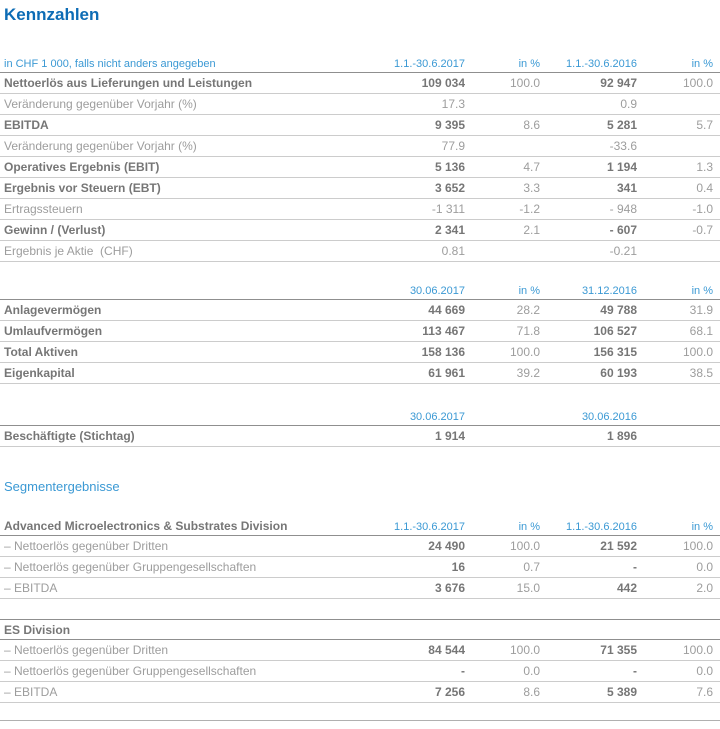  What do you see at coordinates (621, 436) in the screenshot?
I see `value-cell: 1 896` at bounding box center [621, 436].